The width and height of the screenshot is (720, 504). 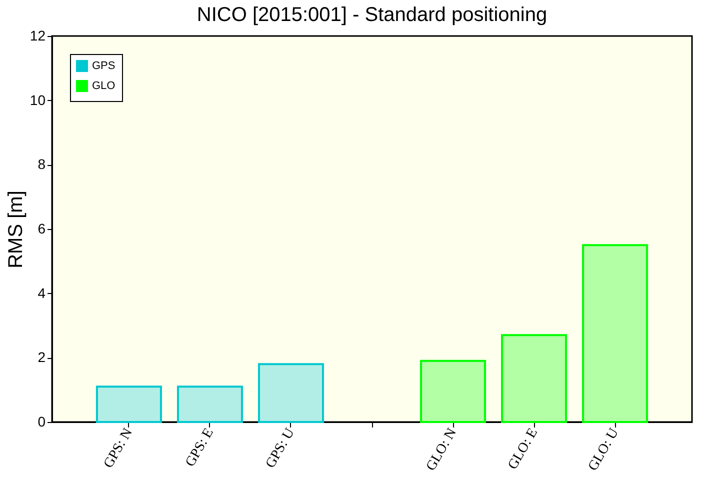 I want to click on y-tick-label: 4, so click(x=42, y=292).